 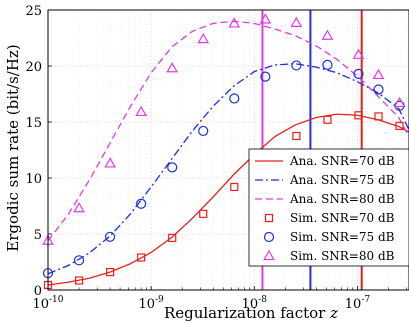 I want to click on y-tick-label: 25, so click(x=33, y=11).